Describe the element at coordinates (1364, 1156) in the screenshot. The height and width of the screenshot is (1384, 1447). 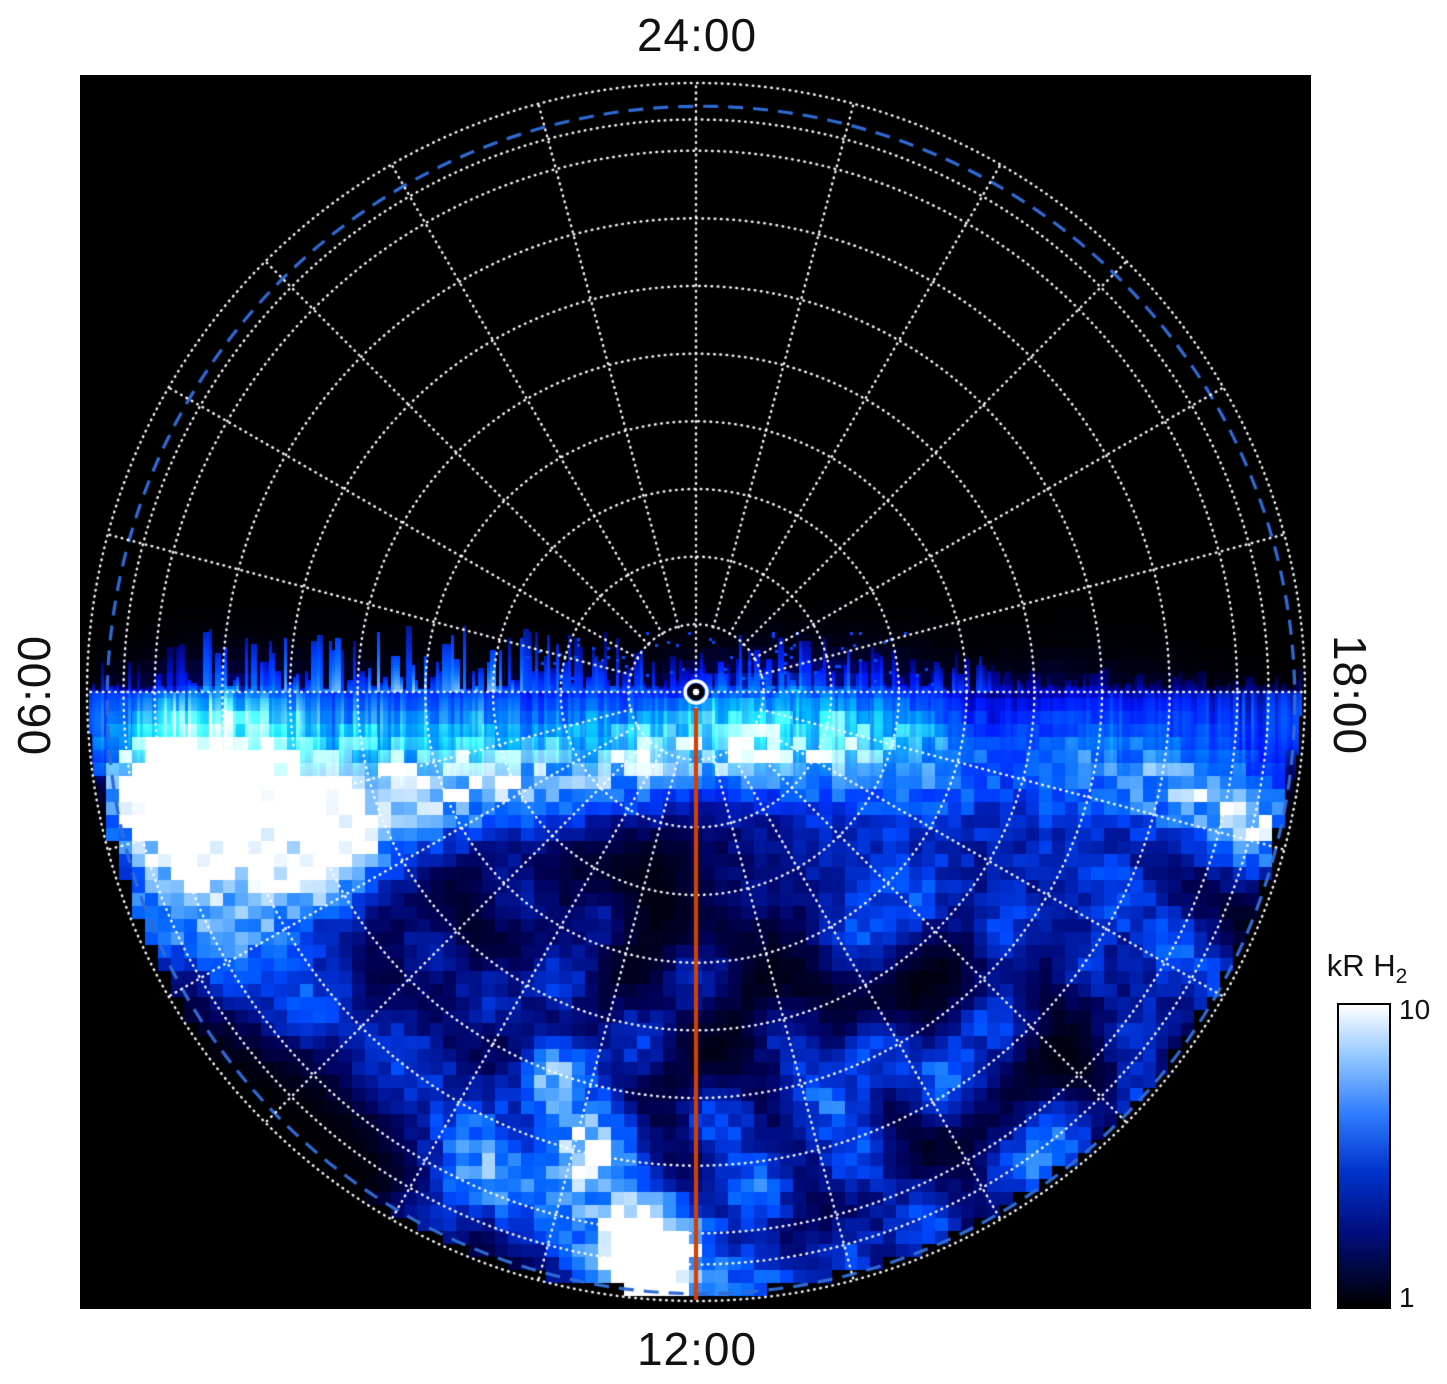
I see `colorbar-gradient` at that location.